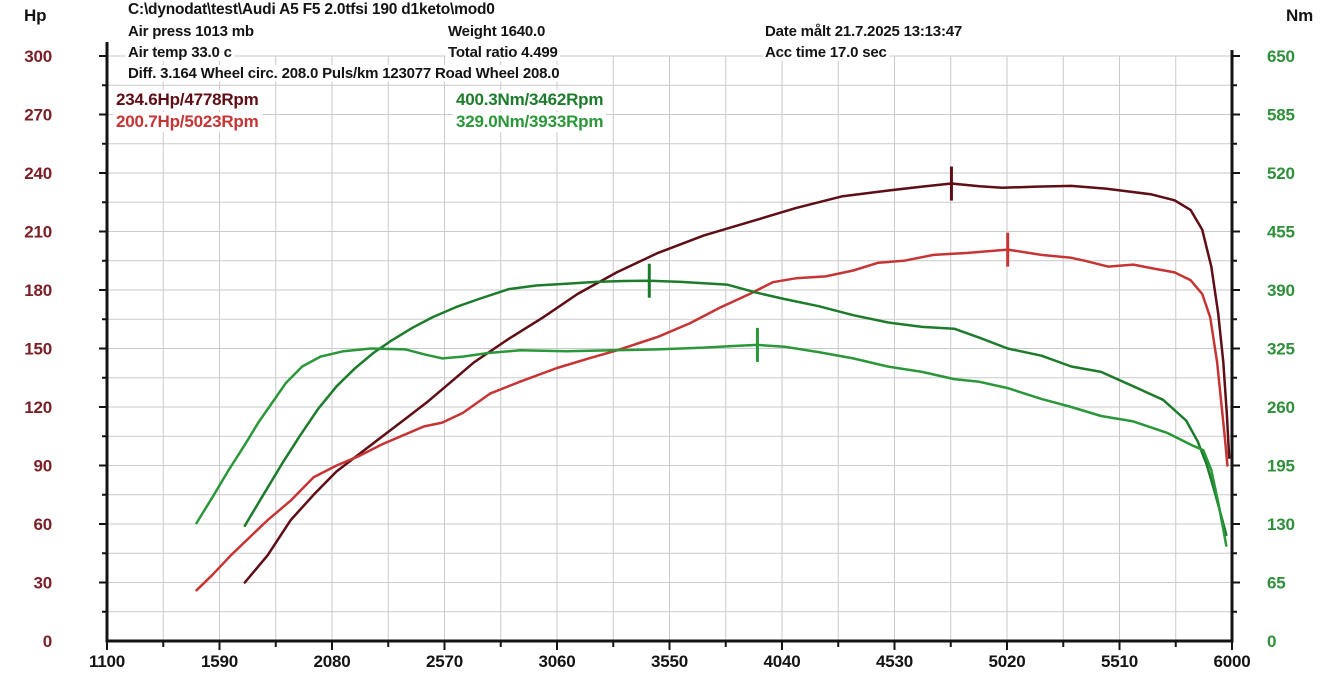  I want to click on header-air-press: Air press 1013 mb, so click(191, 31).